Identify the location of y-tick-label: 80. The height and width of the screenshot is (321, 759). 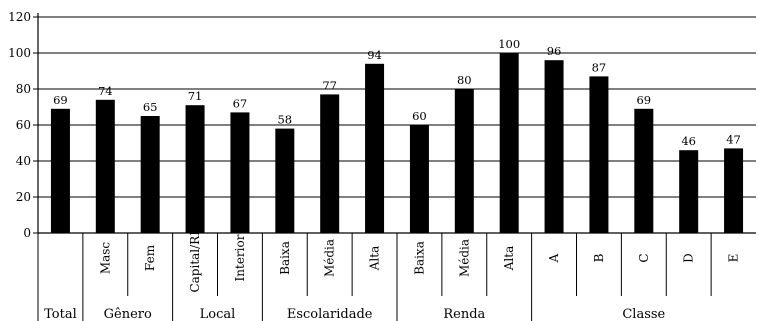
(23, 89).